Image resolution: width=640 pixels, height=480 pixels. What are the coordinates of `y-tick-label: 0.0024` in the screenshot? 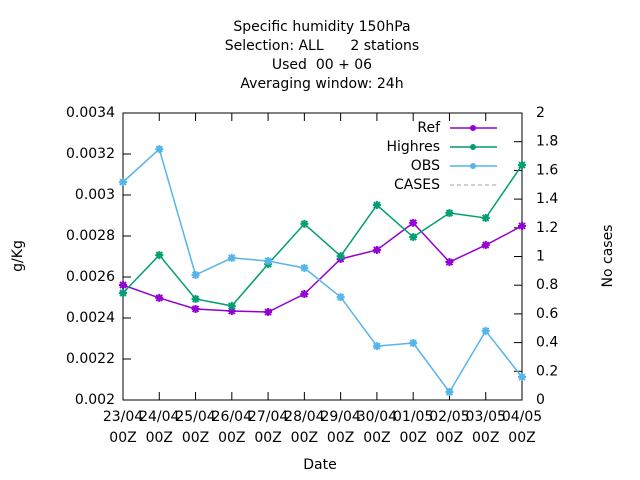 It's located at (90, 318).